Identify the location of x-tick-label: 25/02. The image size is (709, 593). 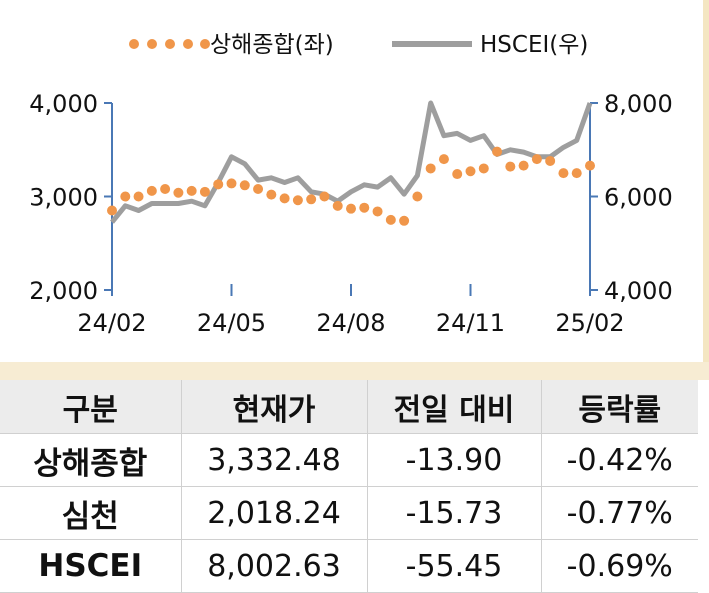
(589, 323).